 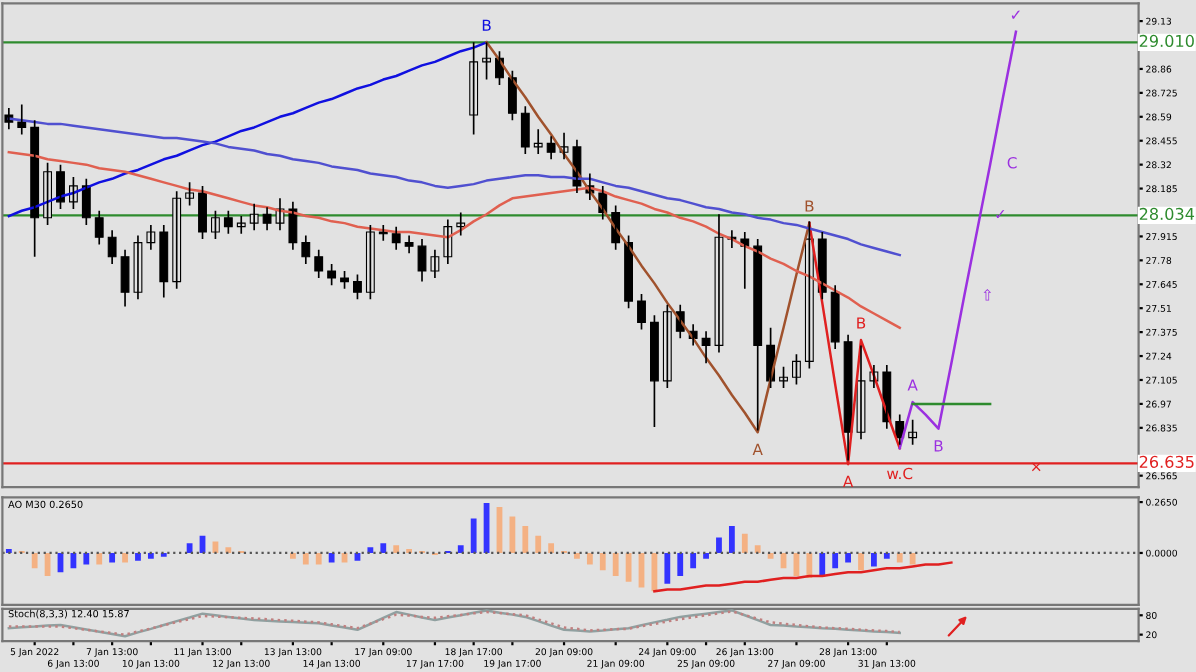 What do you see at coordinates (1166, 461) in the screenshot?
I see `ref-line-label: 26.635` at bounding box center [1166, 461].